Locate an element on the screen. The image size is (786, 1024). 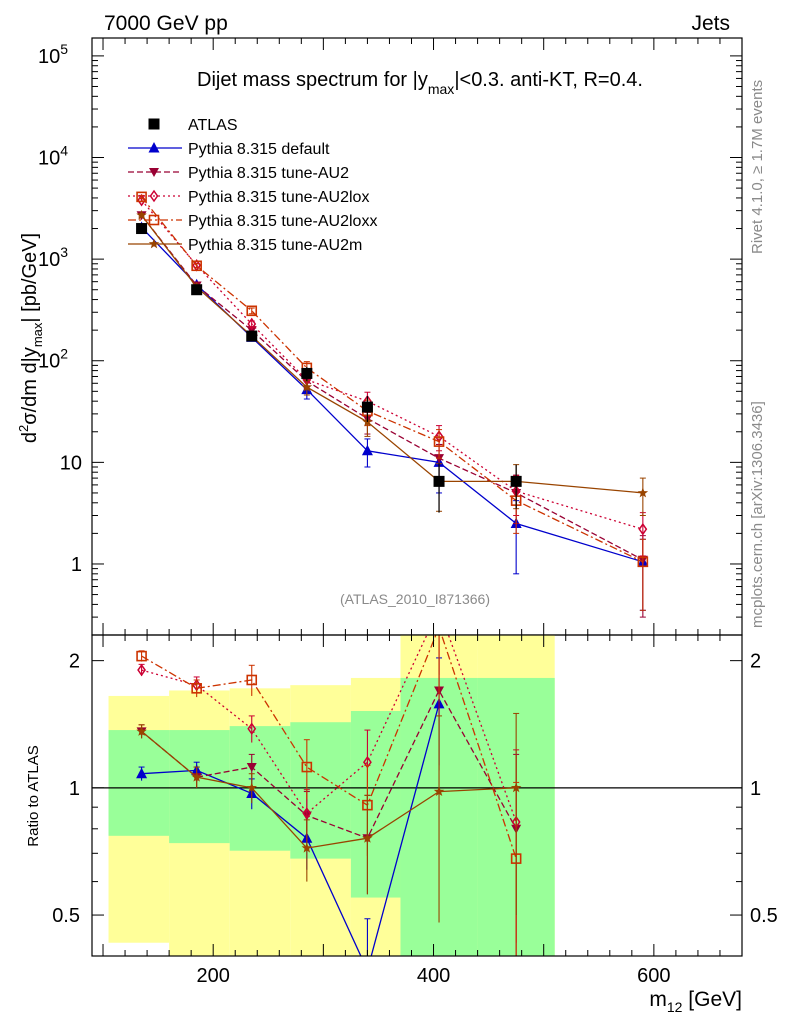
main-y-tick-label: 1 is located at coordinates (76, 565).